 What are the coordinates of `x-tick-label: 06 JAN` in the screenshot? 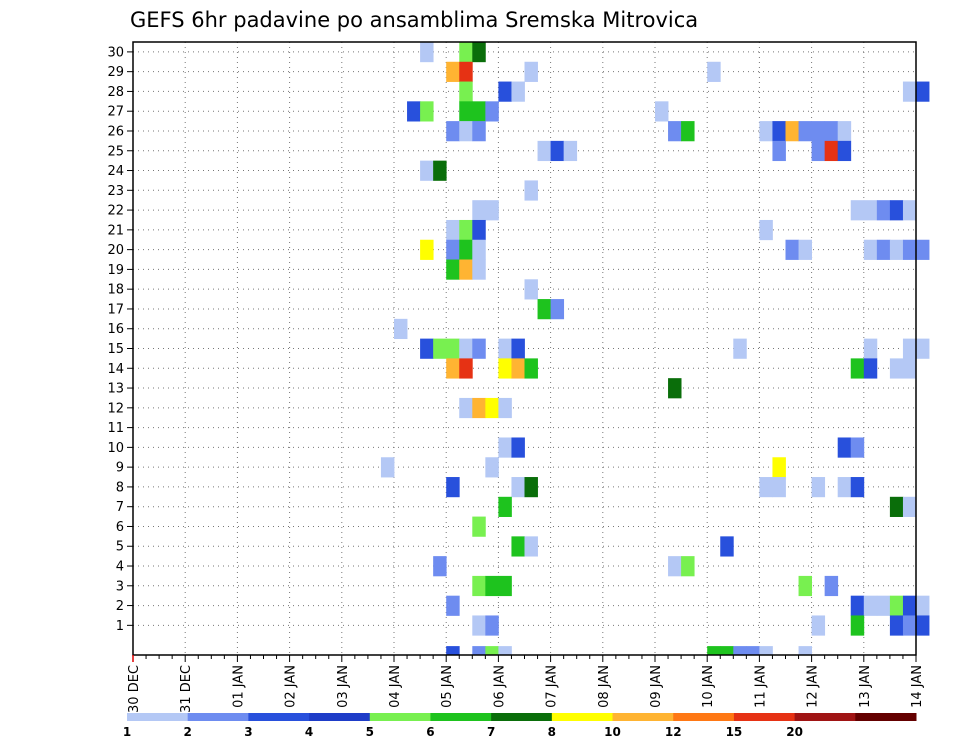 It's located at (499, 686).